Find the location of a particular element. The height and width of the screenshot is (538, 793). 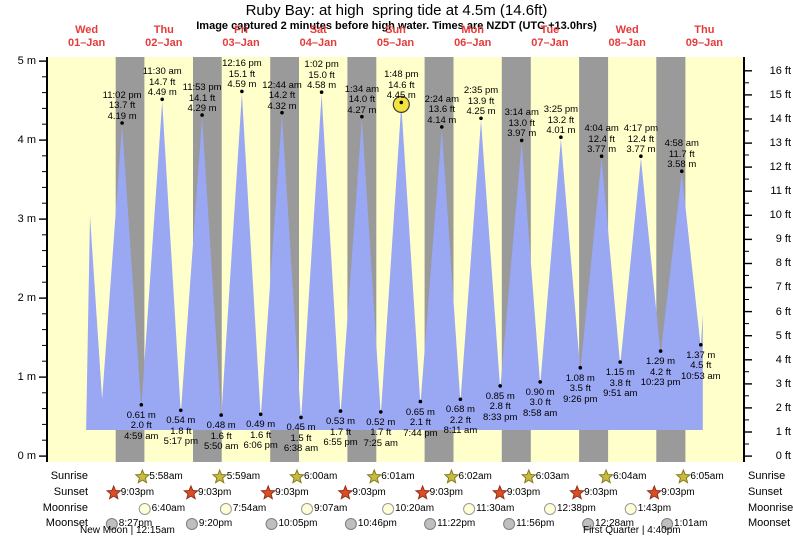

day-date: 03–Jan is located at coordinates (241, 43).